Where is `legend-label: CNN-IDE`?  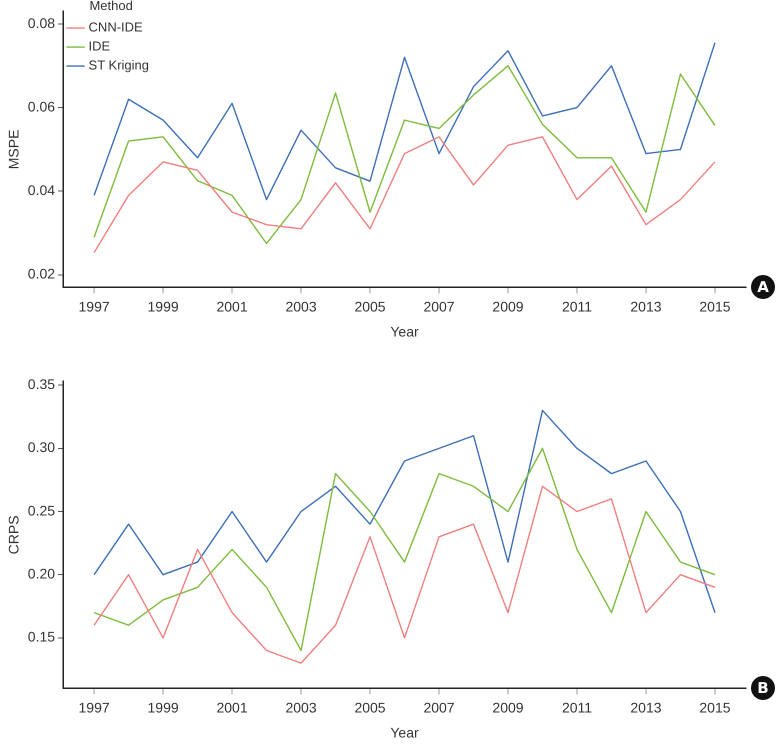 legend-label: CNN-IDE is located at coordinates (116, 27).